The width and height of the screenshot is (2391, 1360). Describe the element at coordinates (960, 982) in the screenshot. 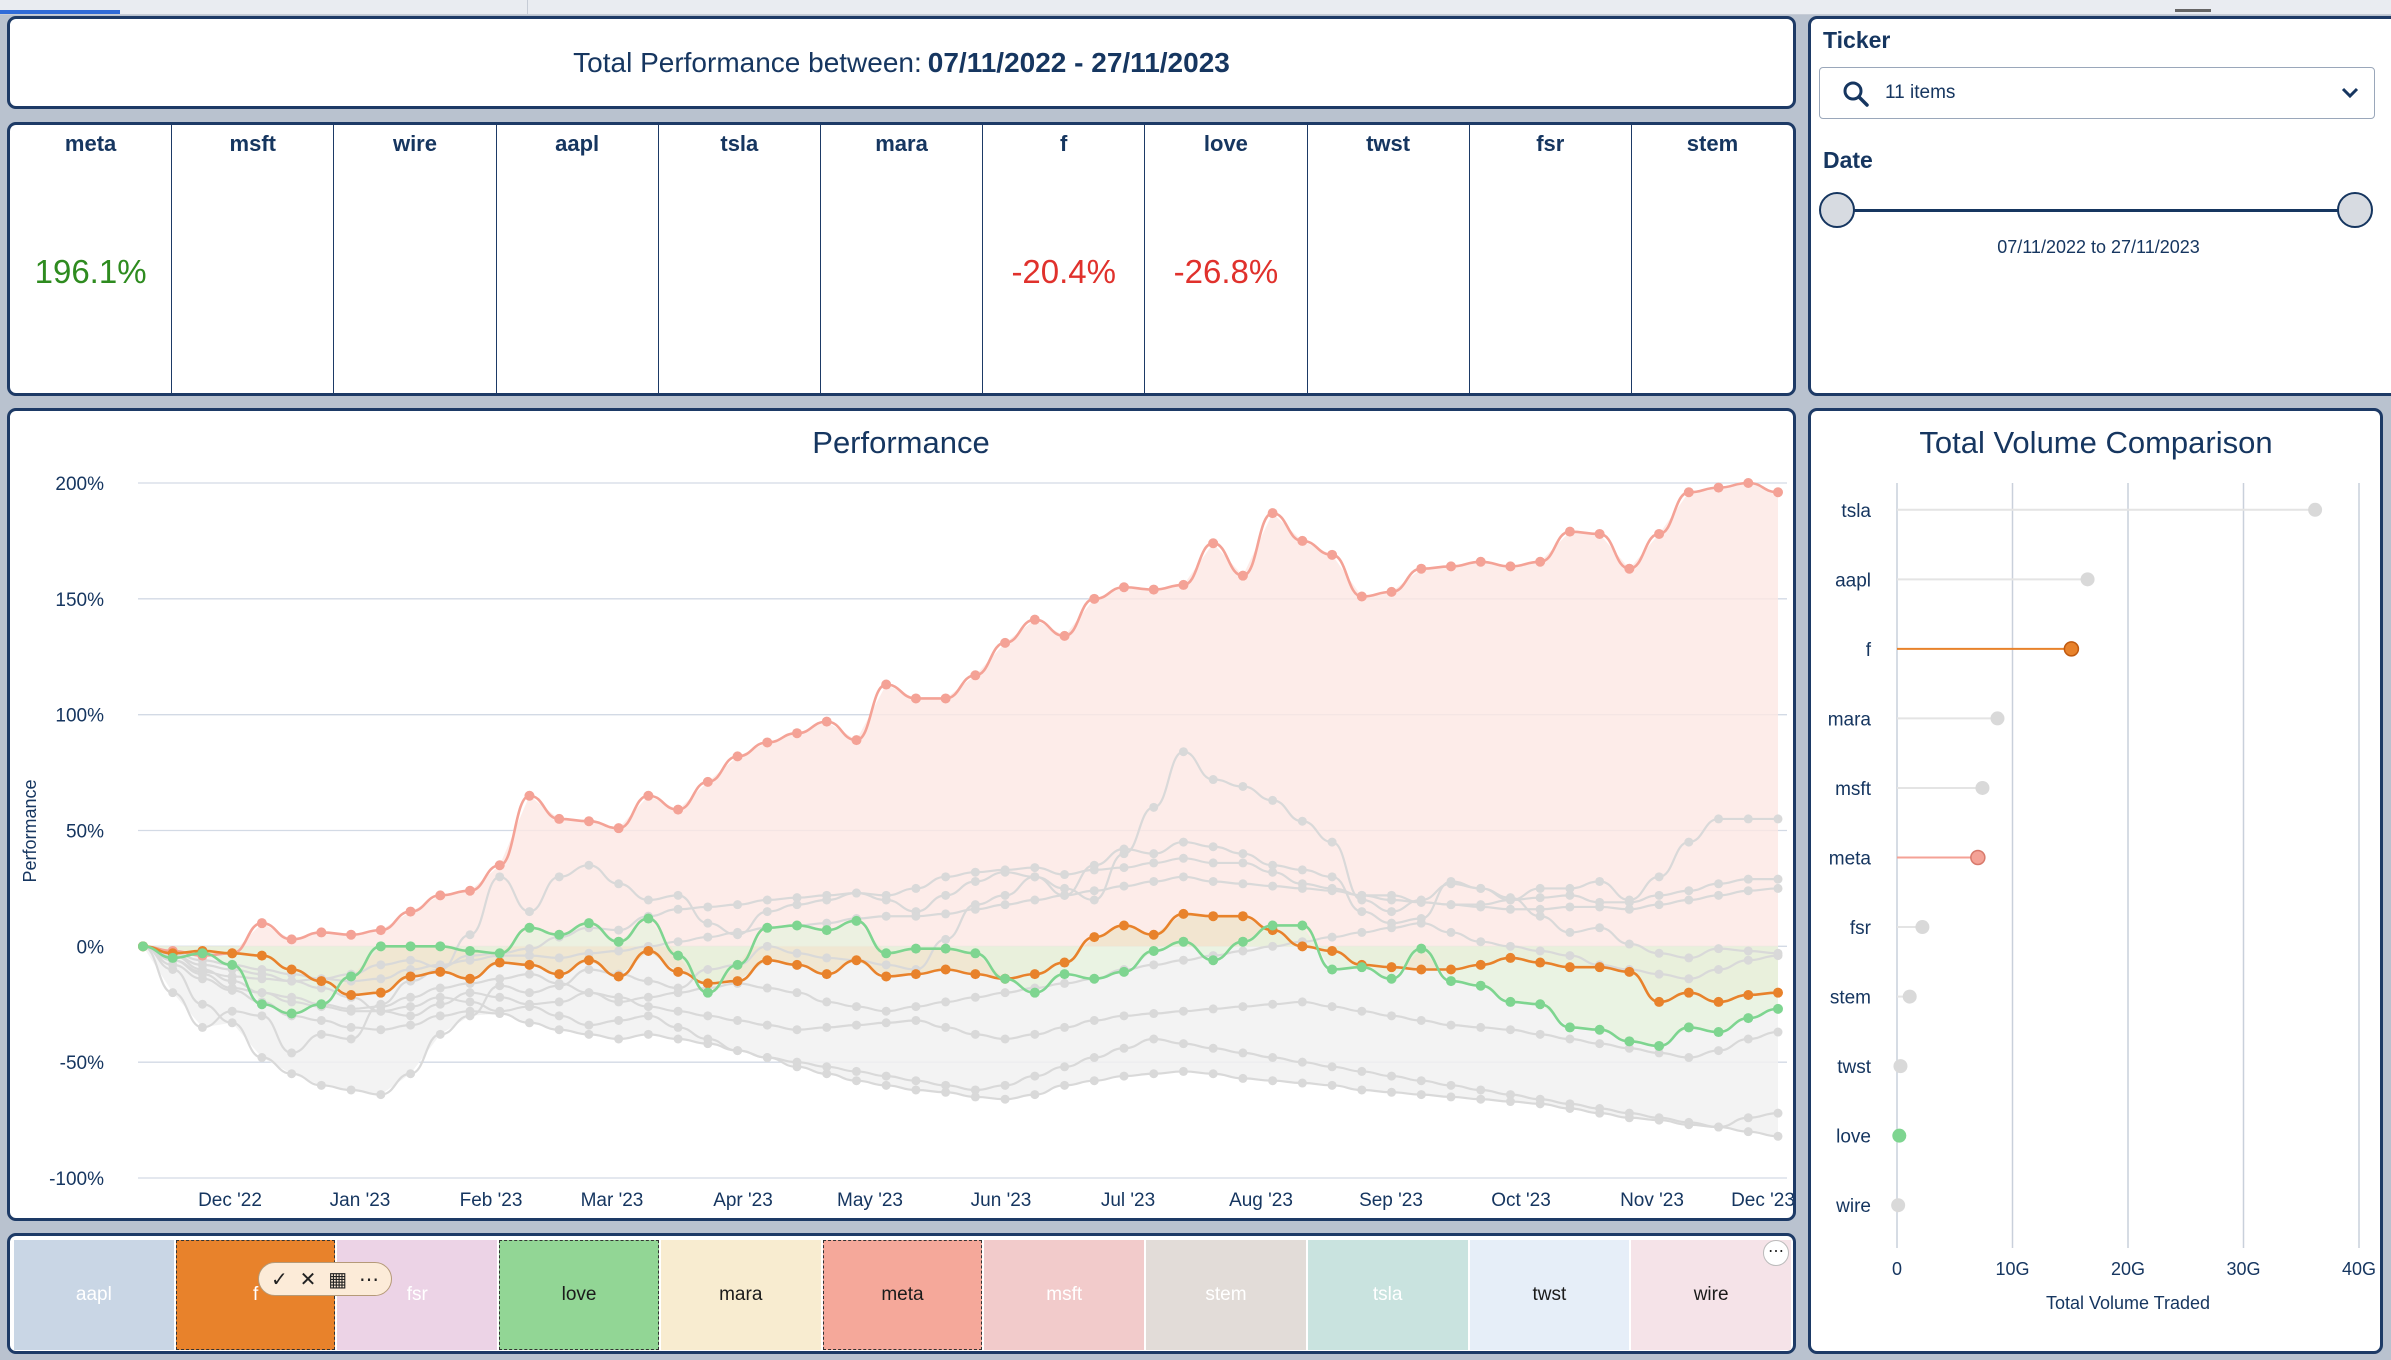

I see `series-love` at that location.